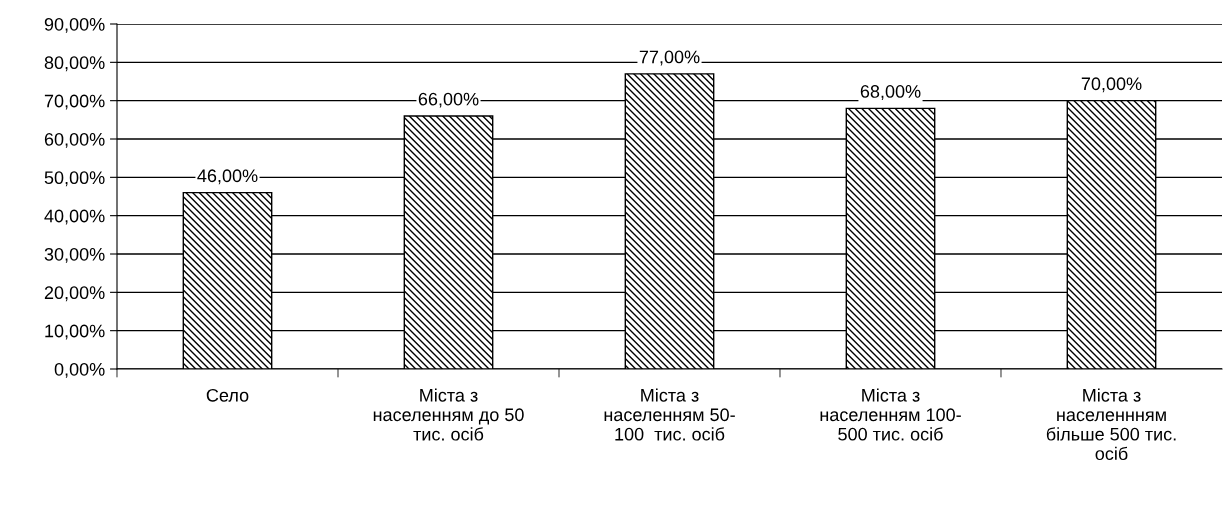 Image resolution: width=1224 pixels, height=509 pixels. What do you see at coordinates (448, 414) in the screenshot?
I see `x-tick-label: Міста з населенням до 50 тис. осіб` at bounding box center [448, 414].